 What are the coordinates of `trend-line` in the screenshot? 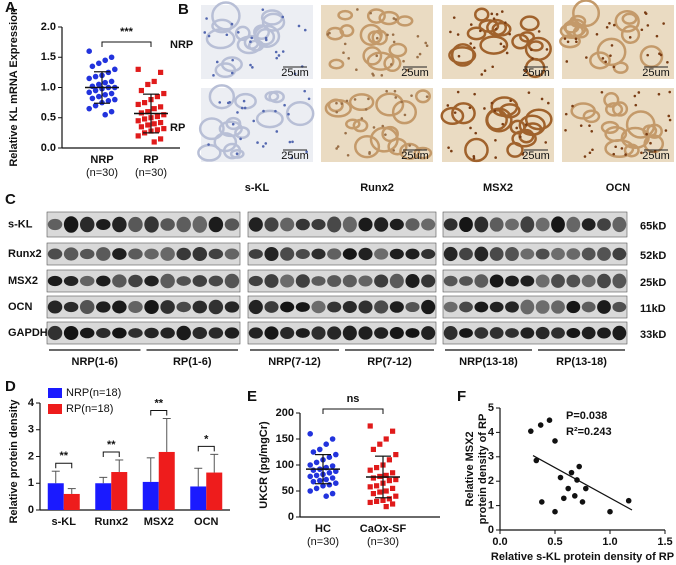 It's located at (582, 483).